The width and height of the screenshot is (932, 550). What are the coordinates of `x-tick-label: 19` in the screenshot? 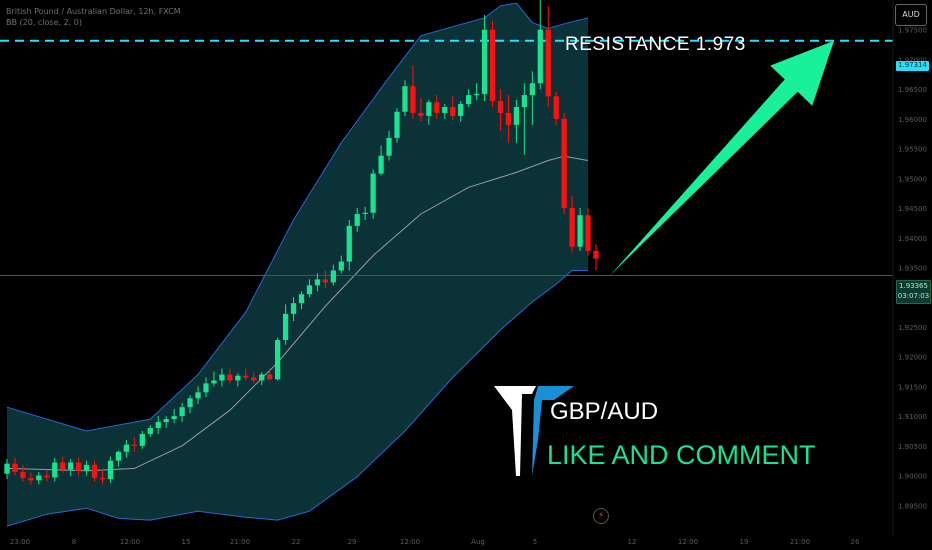 It's located at (744, 542).